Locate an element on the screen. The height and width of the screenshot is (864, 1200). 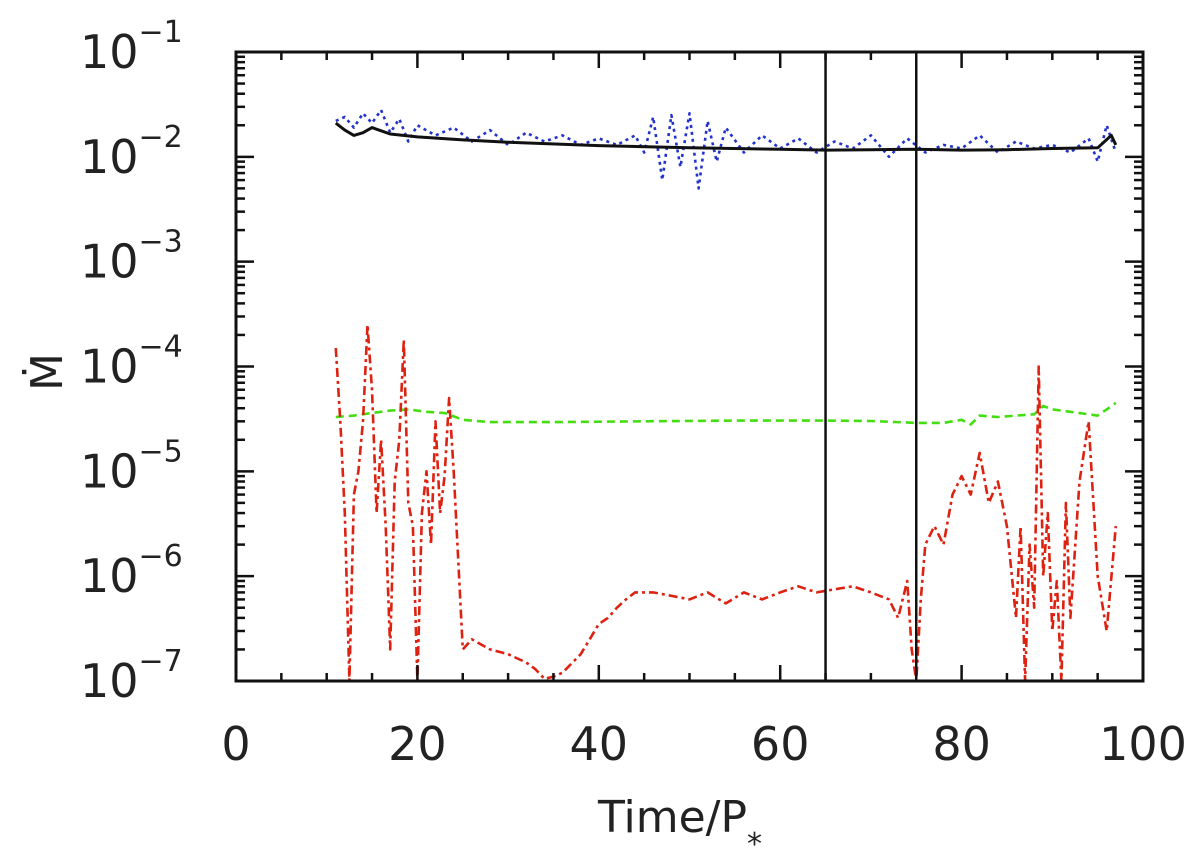
y-tick-labels: 10−110−210−310−410−510−610−7 is located at coordinates (131, 361).